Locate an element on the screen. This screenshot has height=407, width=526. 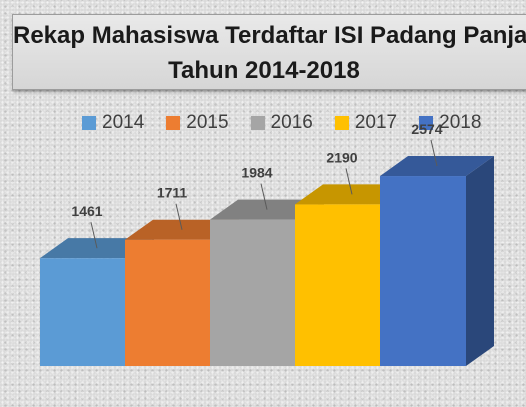
bar-value-label-2015: 1711 is located at coordinates (172, 193).